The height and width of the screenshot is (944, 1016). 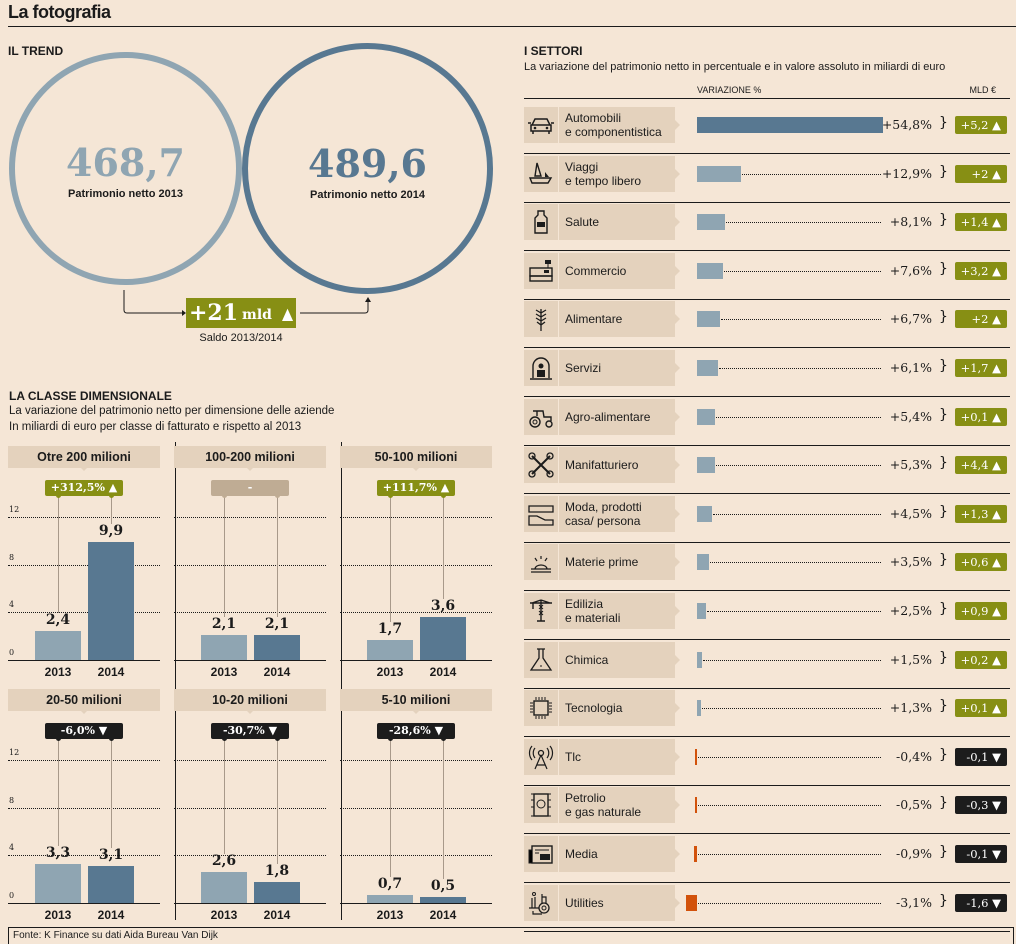 I want to click on sector-name: Manifatturiero, so click(x=617, y=465).